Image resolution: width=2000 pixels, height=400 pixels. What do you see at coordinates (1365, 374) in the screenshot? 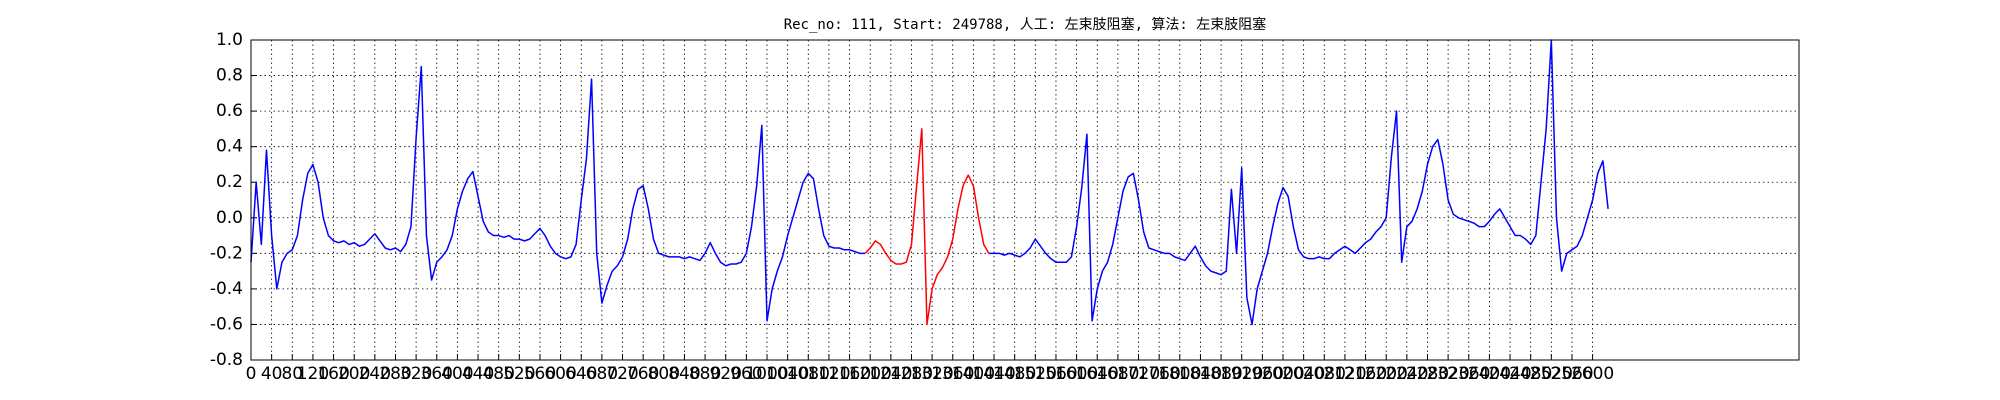
I see `x-tick-label: 2160` at bounding box center [1365, 374].